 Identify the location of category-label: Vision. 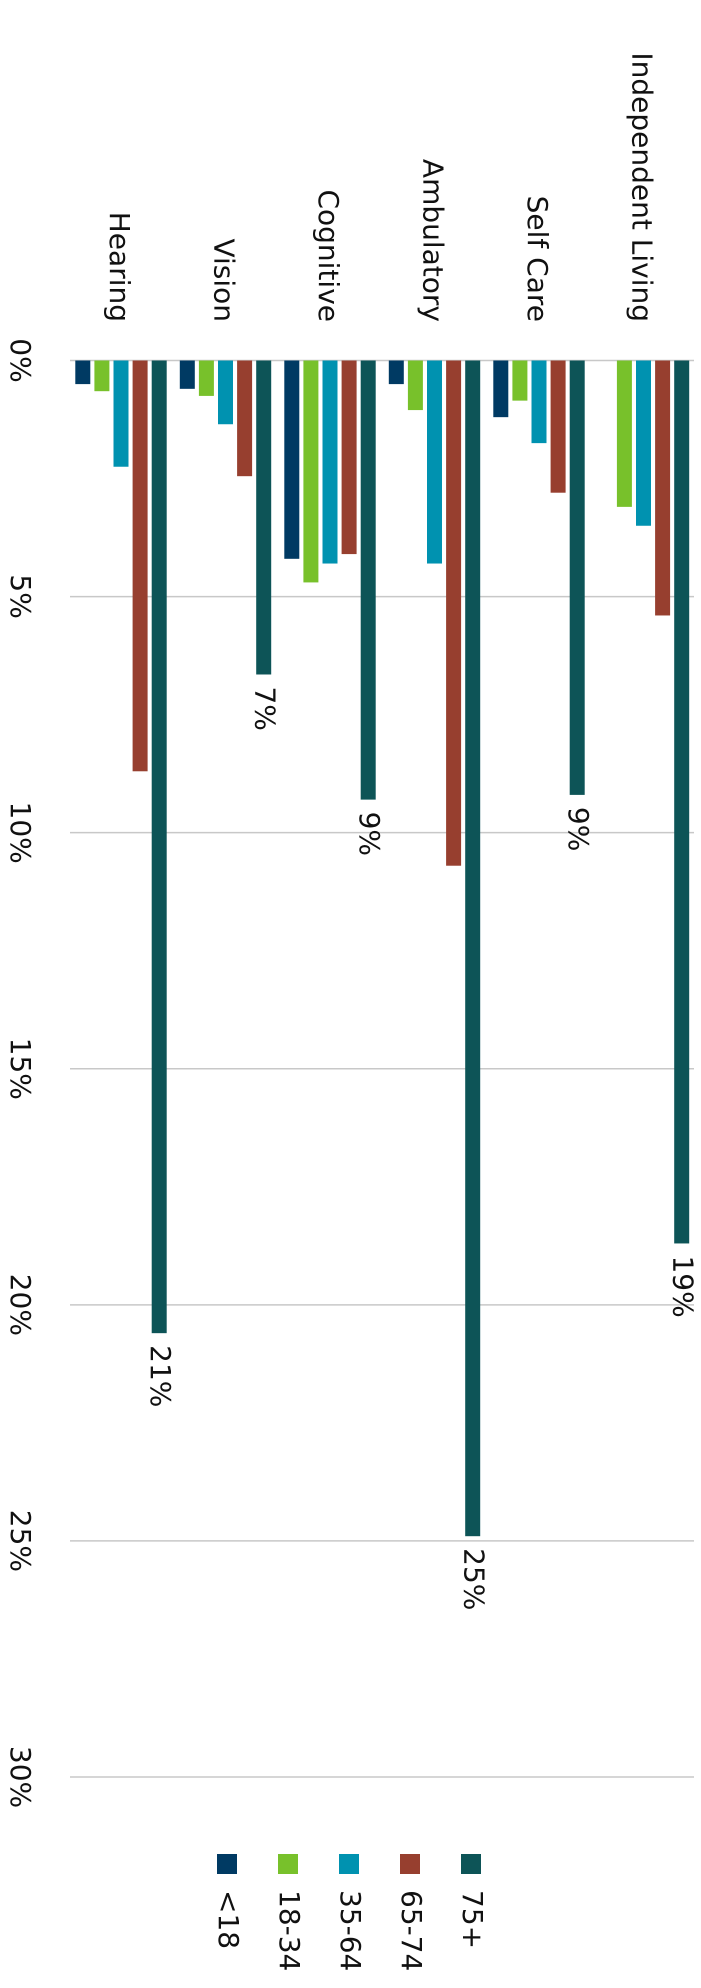
(224, 280).